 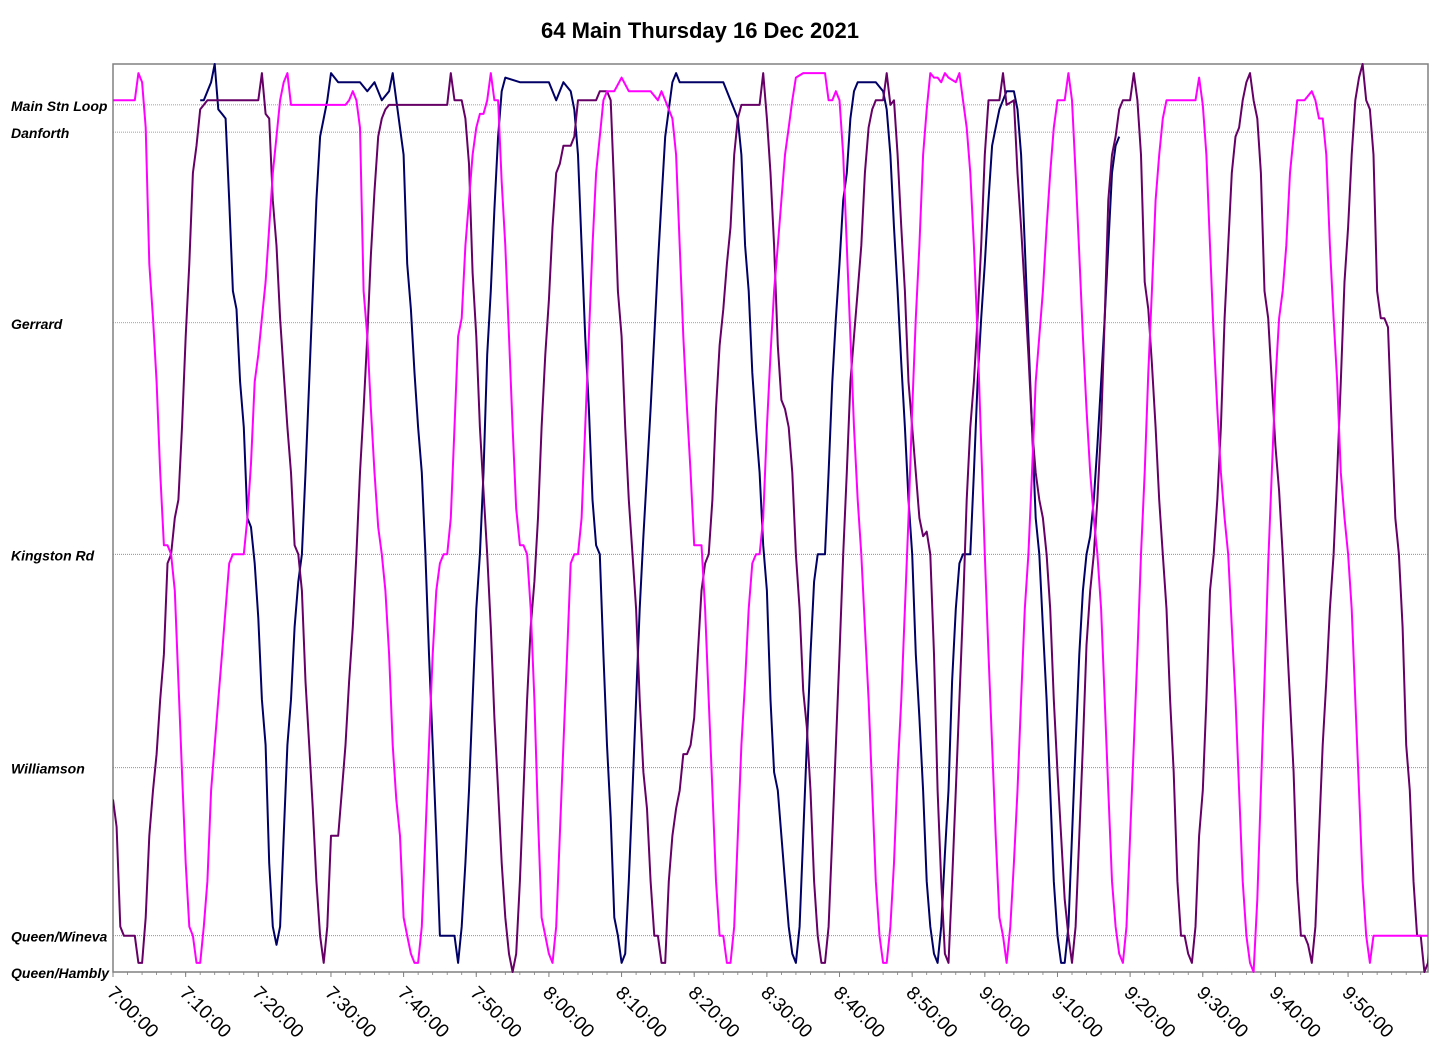 What do you see at coordinates (40, 133) in the screenshot?
I see `stop-label: Danforth` at bounding box center [40, 133].